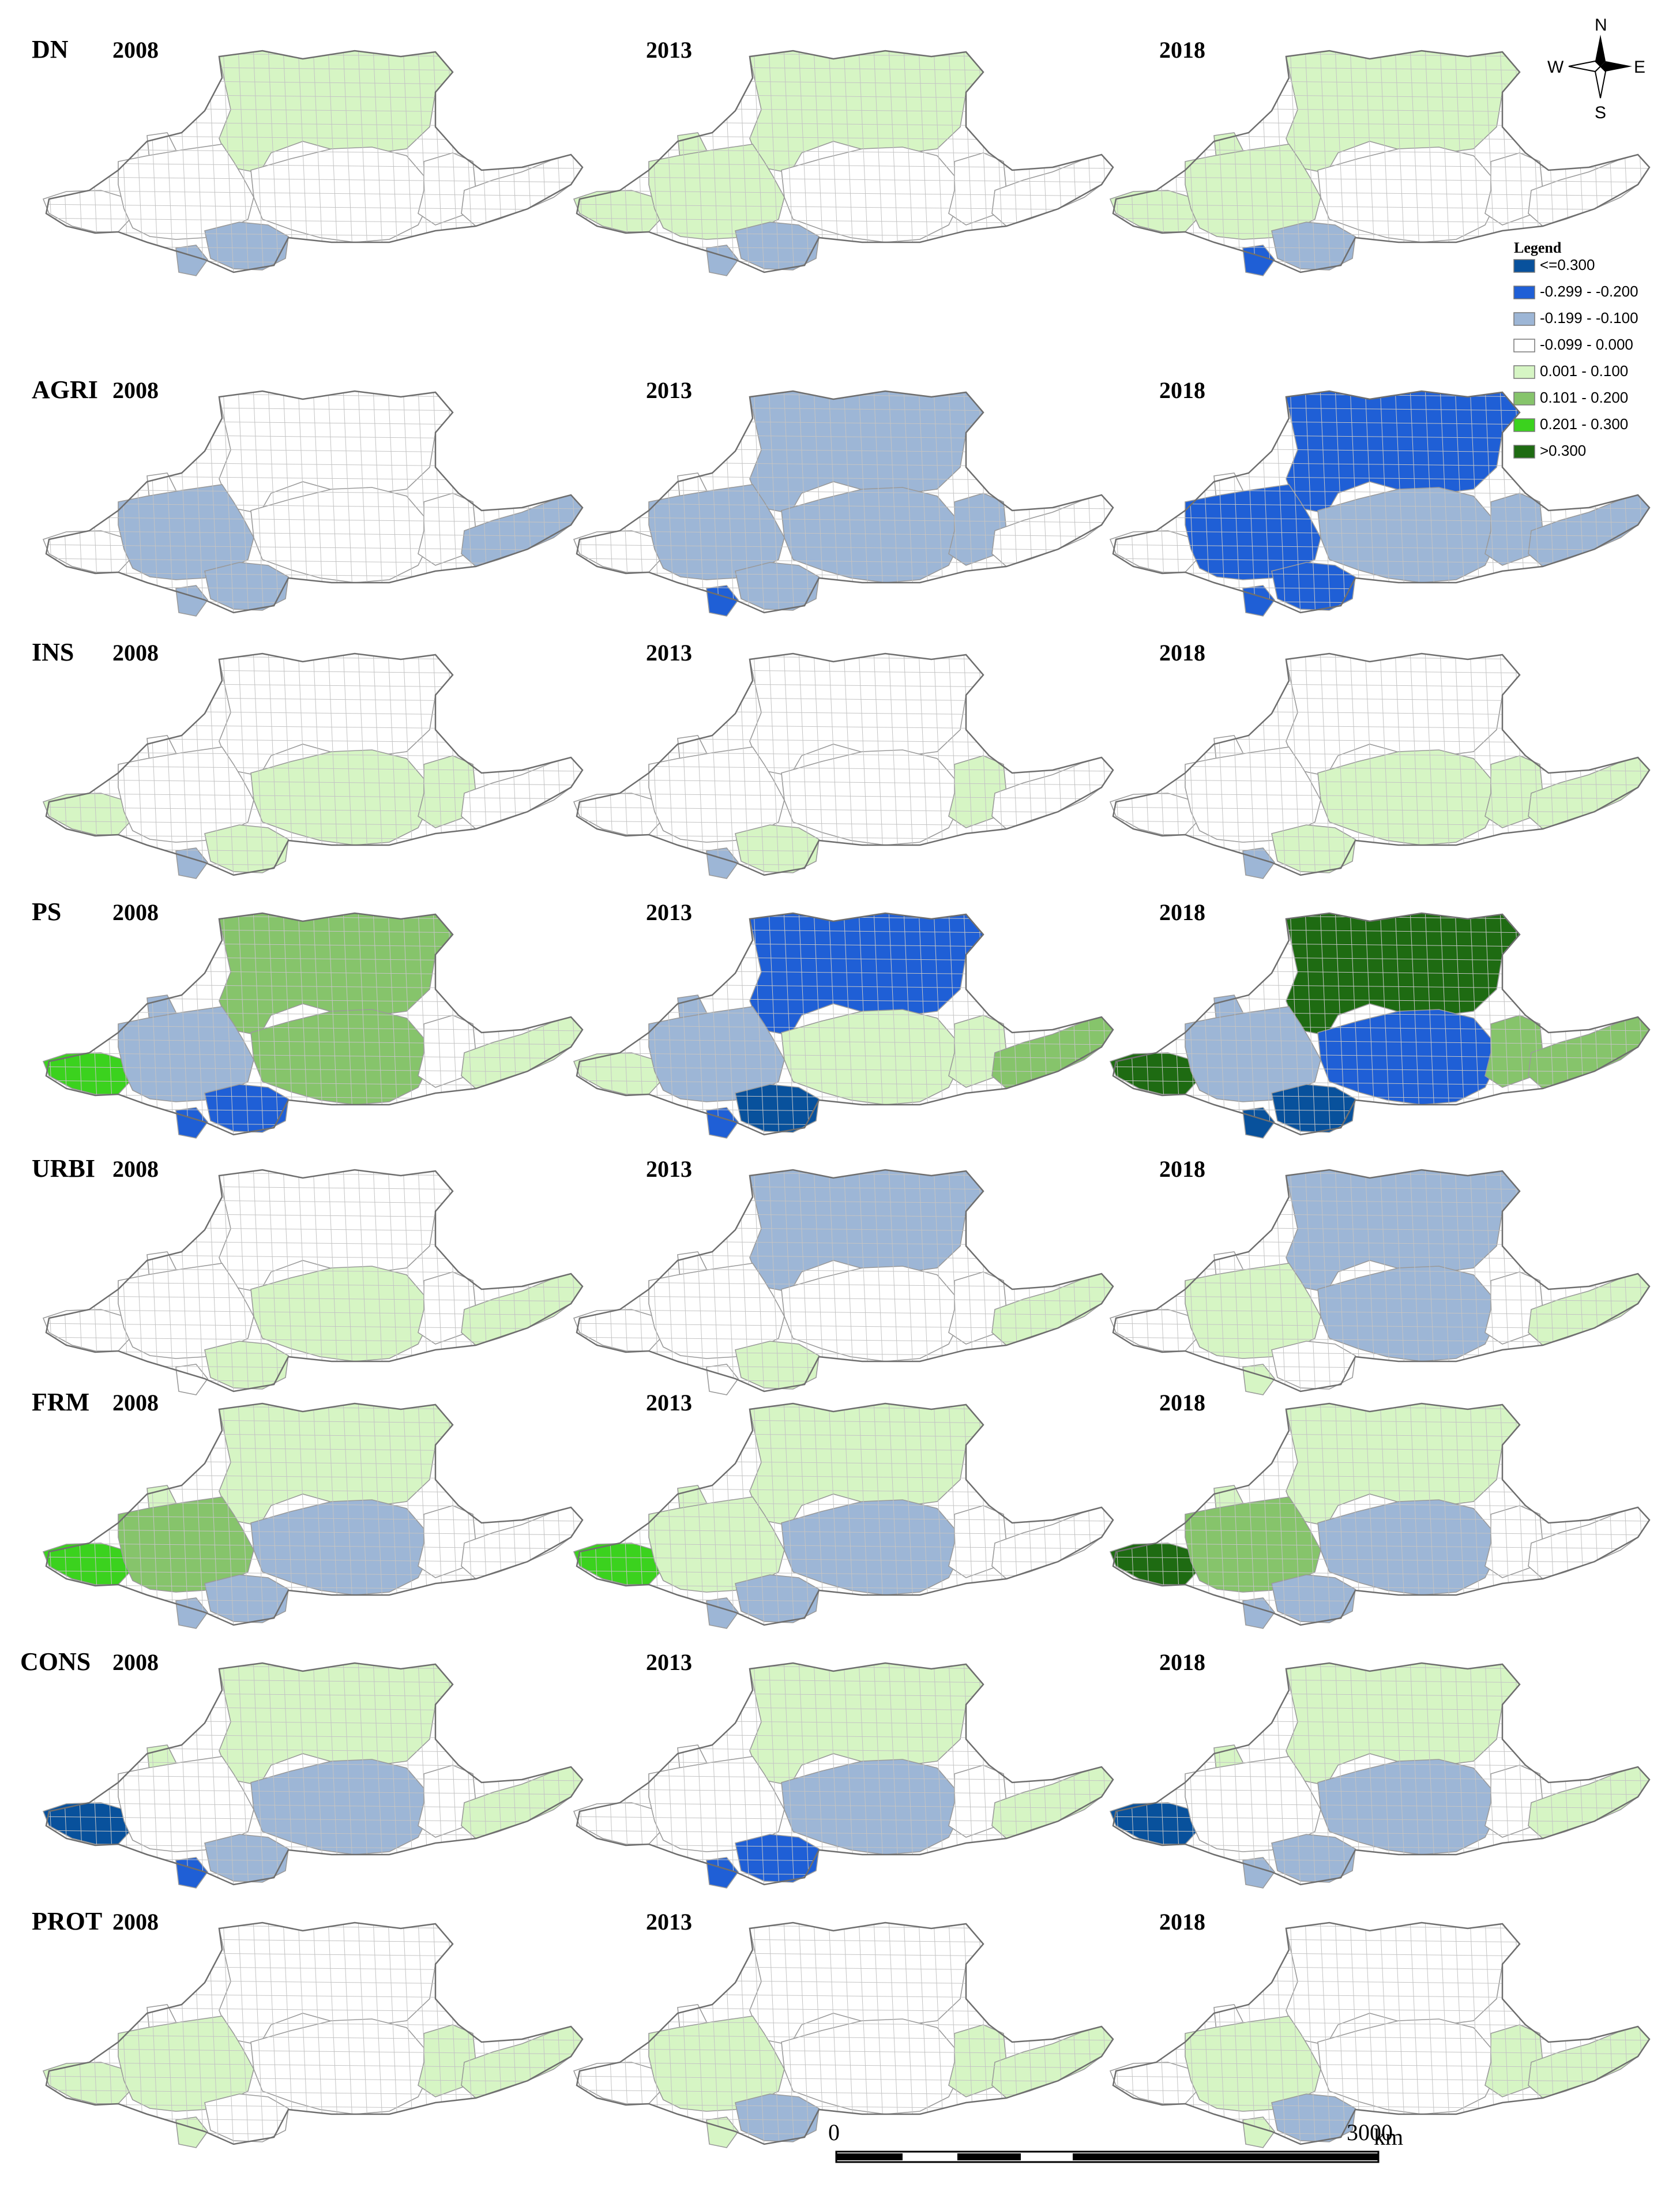 Image resolution: width=1680 pixels, height=2188 pixels. Describe the element at coordinates (1388, 2137) in the screenshot. I see `scale-unit-label: km` at that location.